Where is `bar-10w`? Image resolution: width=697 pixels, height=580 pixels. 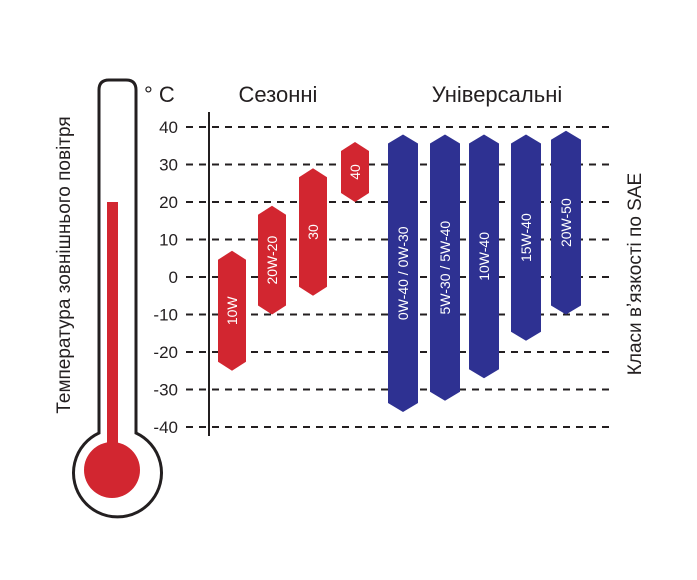
bar-10w is located at coordinates (232, 310).